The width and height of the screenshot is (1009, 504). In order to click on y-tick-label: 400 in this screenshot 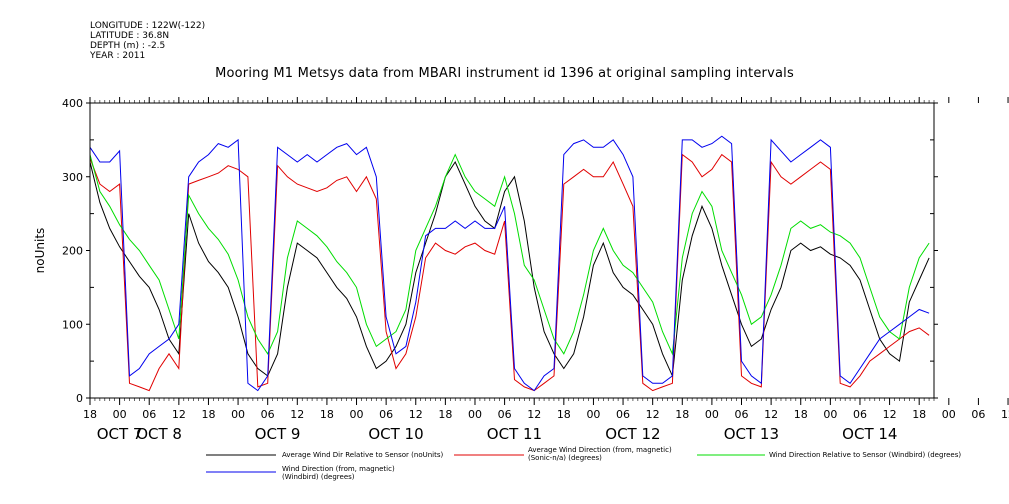, I will do `click(72, 103)`.